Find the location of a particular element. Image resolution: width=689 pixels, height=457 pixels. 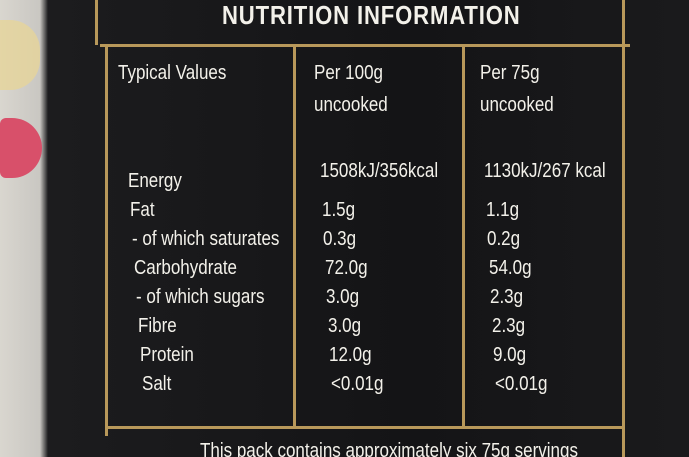

column-header: Per 75g is located at coordinates (510, 73).